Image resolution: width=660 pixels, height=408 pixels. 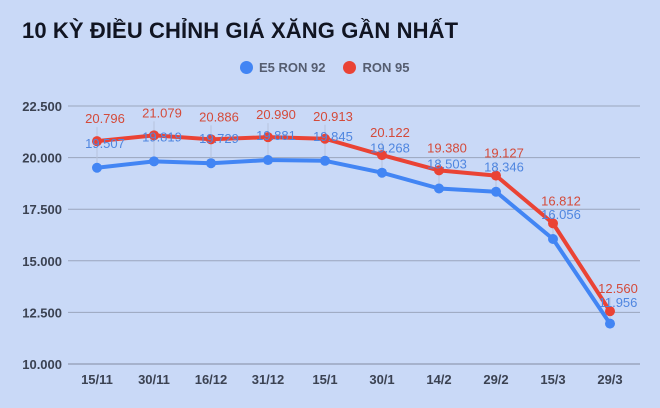 What do you see at coordinates (42, 209) in the screenshot?
I see `y-tick-label: 17.500` at bounding box center [42, 209].